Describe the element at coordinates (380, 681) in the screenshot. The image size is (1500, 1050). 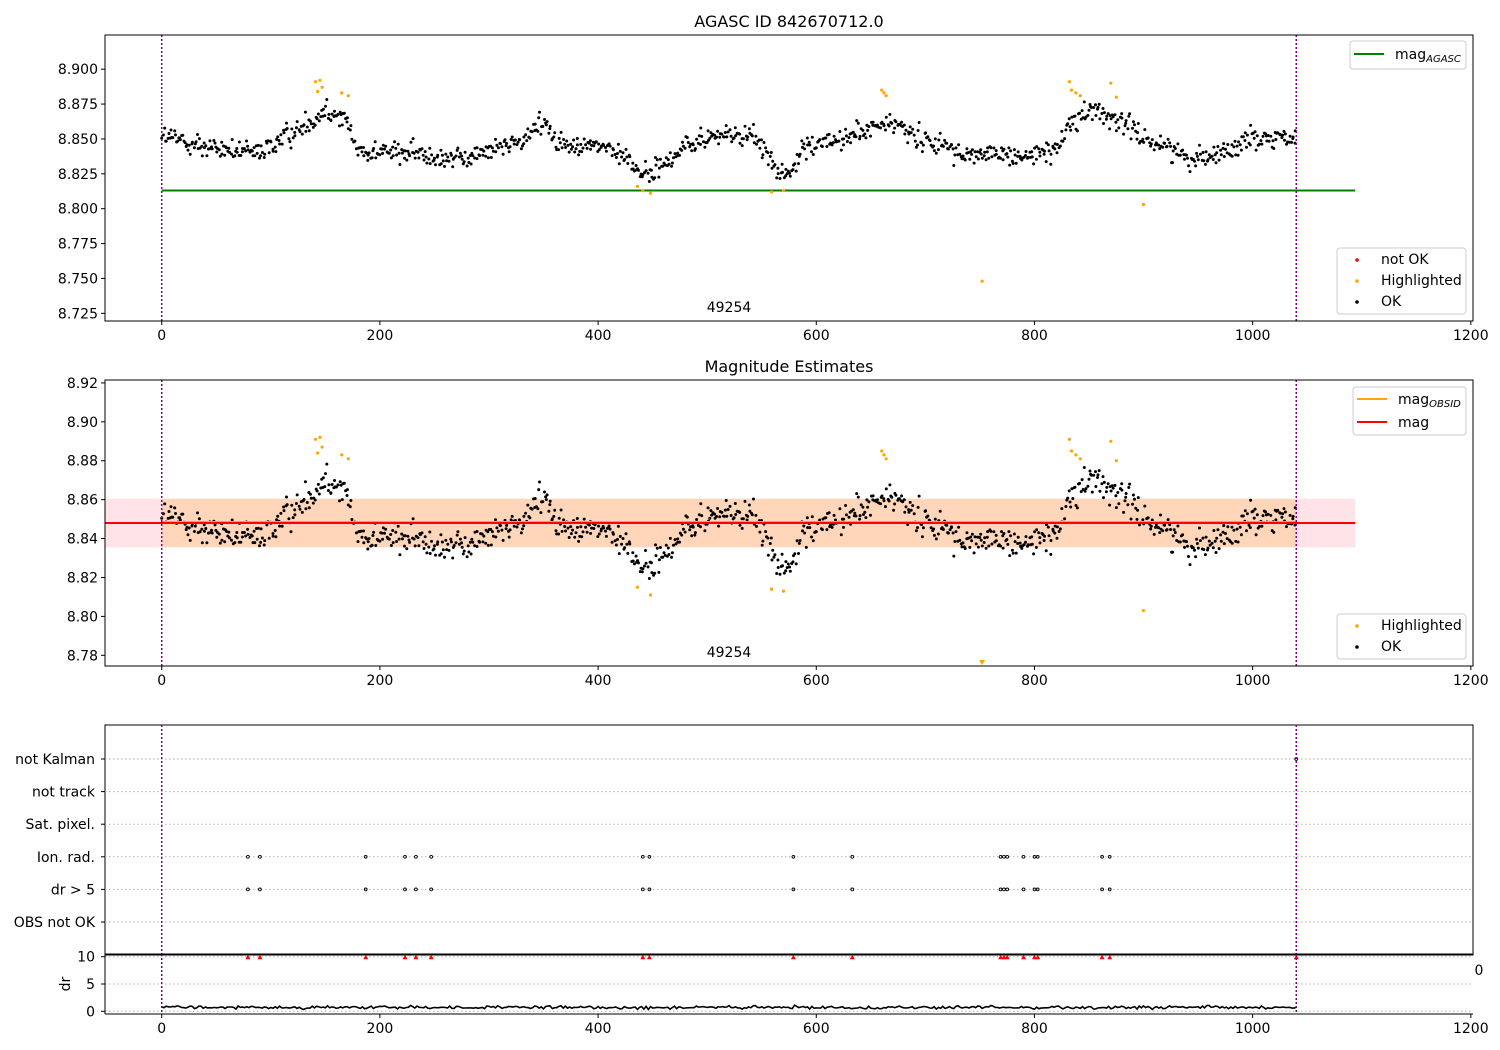
I see `x-tick-label: 200` at that location.